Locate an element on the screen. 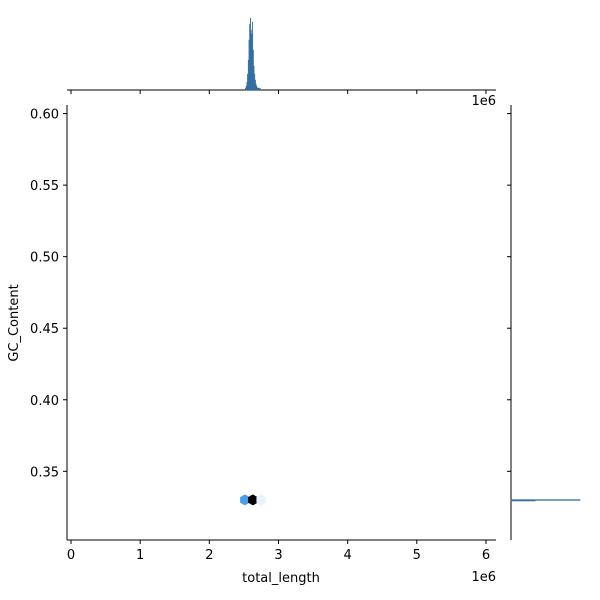 The width and height of the screenshot is (600, 600). x-tick-label: 6 is located at coordinates (486, 555).